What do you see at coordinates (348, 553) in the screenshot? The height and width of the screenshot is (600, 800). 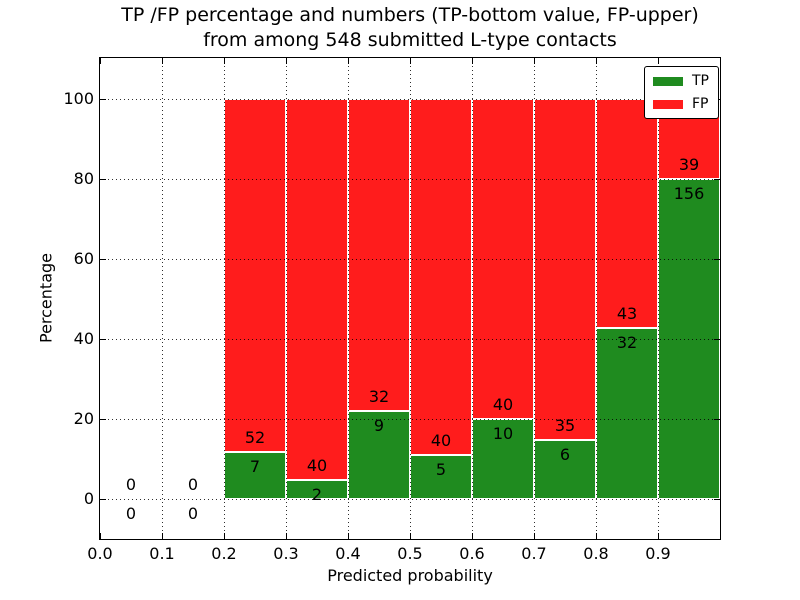 I see `x-tick-label: 0.4` at bounding box center [348, 553].